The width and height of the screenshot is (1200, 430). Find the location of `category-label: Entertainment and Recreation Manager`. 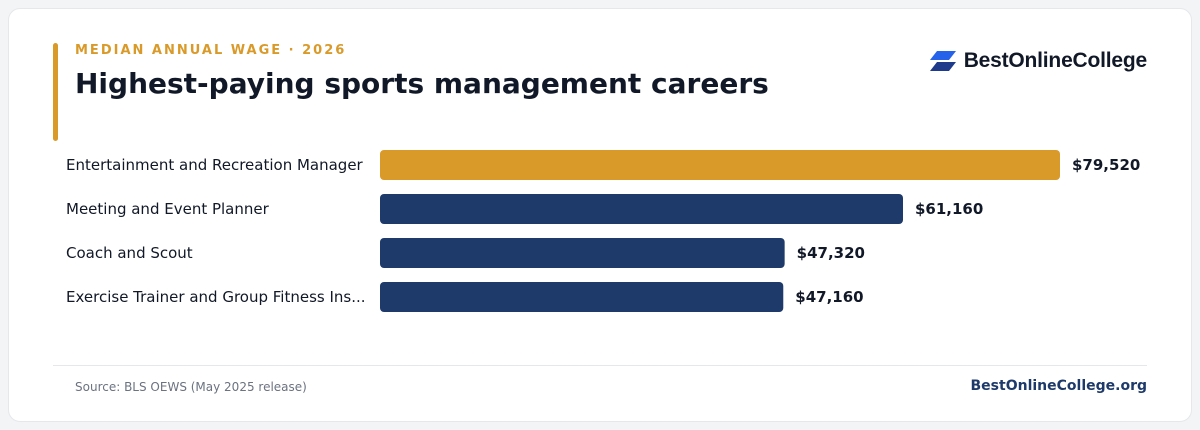

category-label: Entertainment and Recreation Manager is located at coordinates (215, 165).